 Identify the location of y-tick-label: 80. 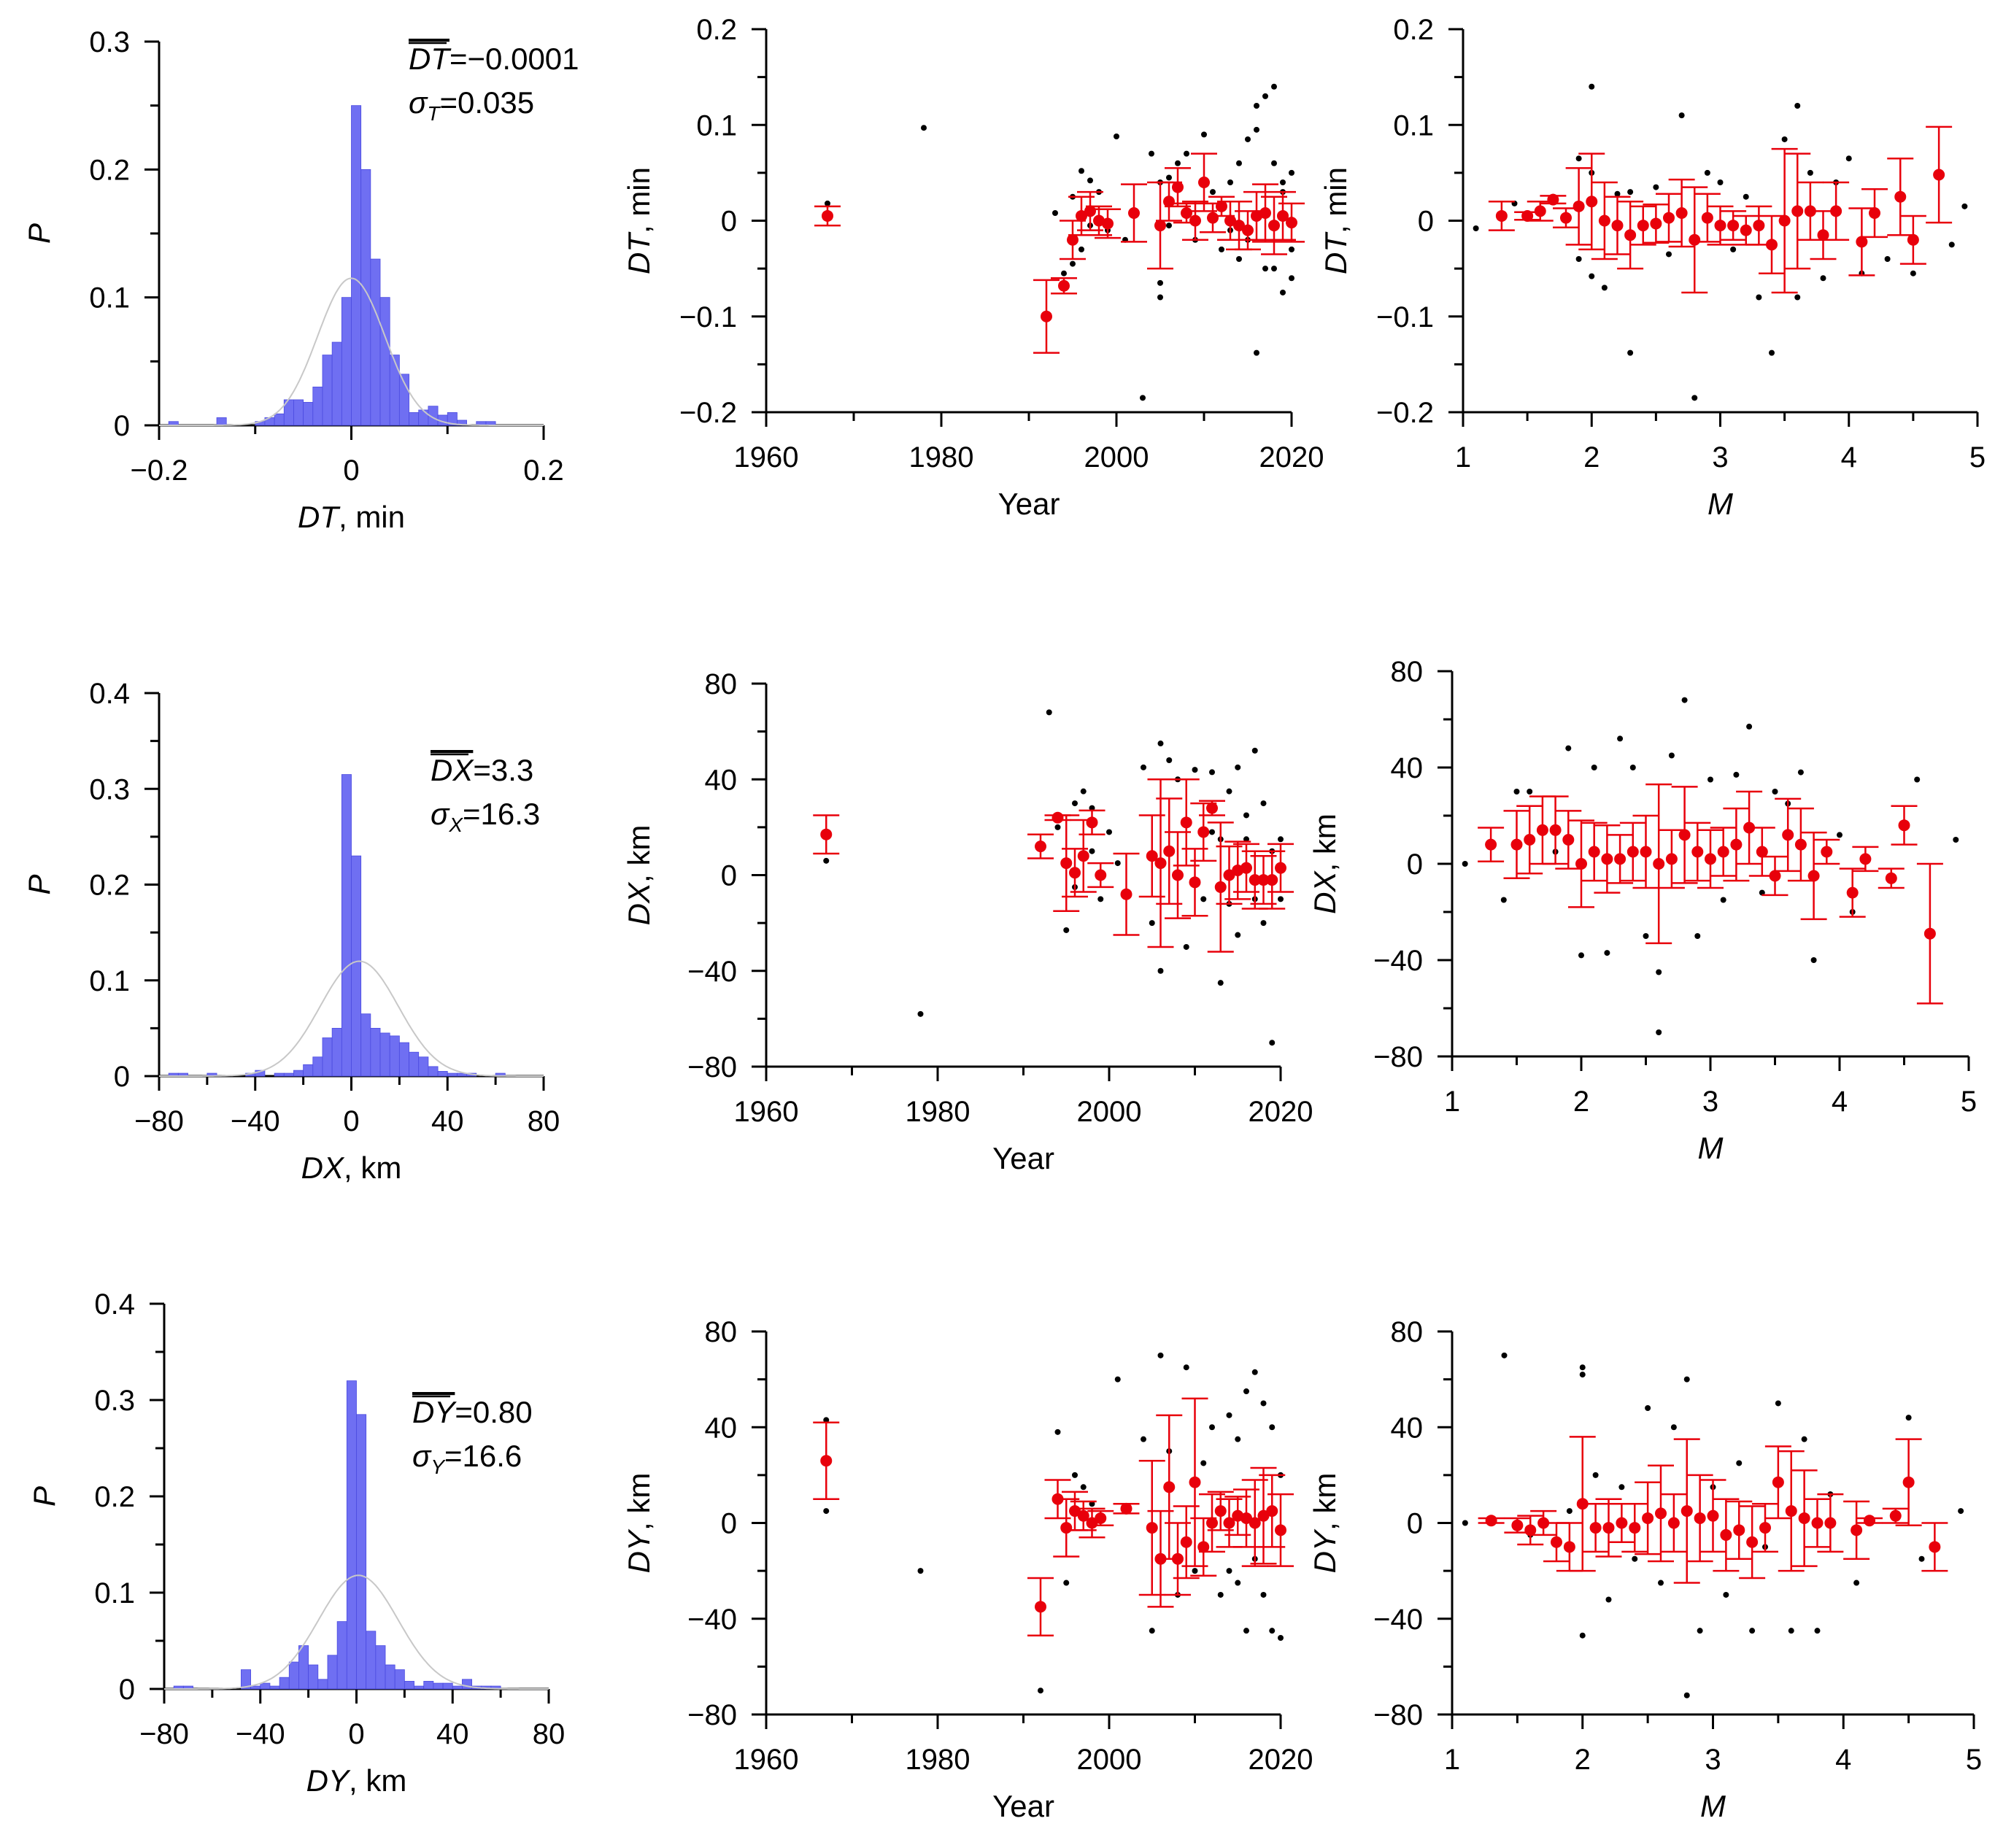
(1407, 672).